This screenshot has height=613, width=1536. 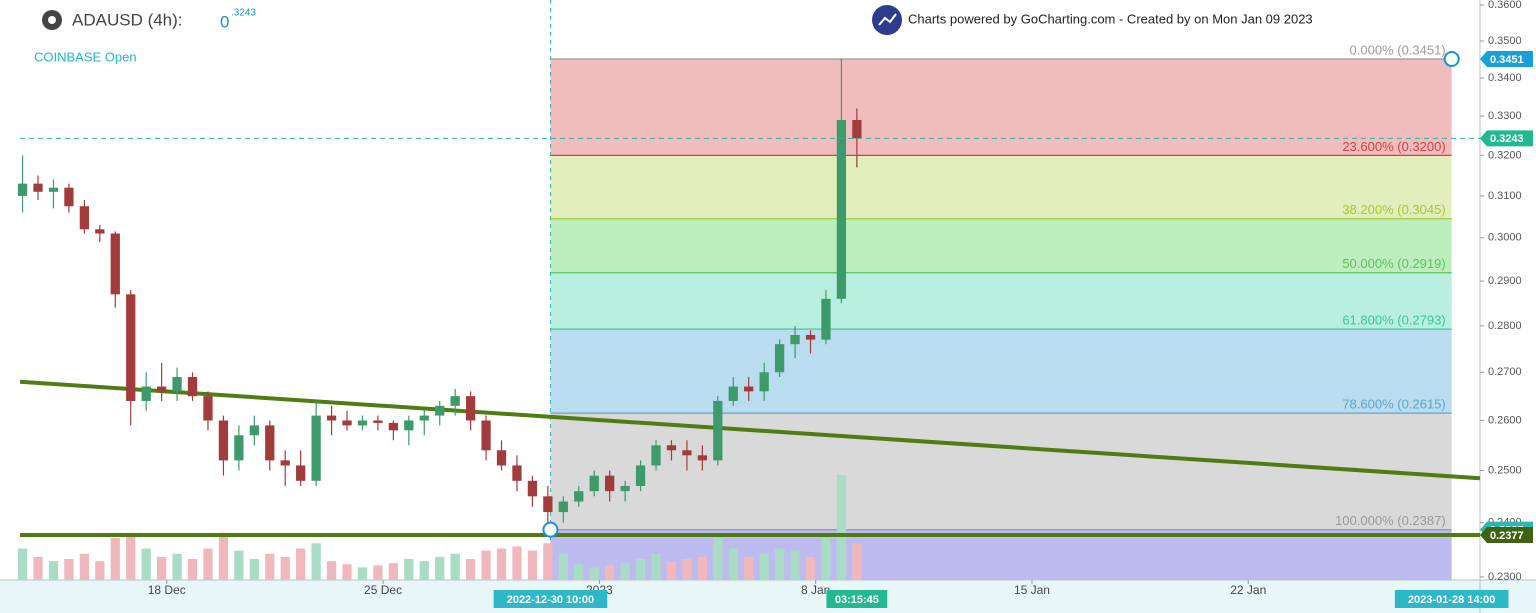 What do you see at coordinates (1505, 155) in the screenshot?
I see `y-tick-label: 0.3200` at bounding box center [1505, 155].